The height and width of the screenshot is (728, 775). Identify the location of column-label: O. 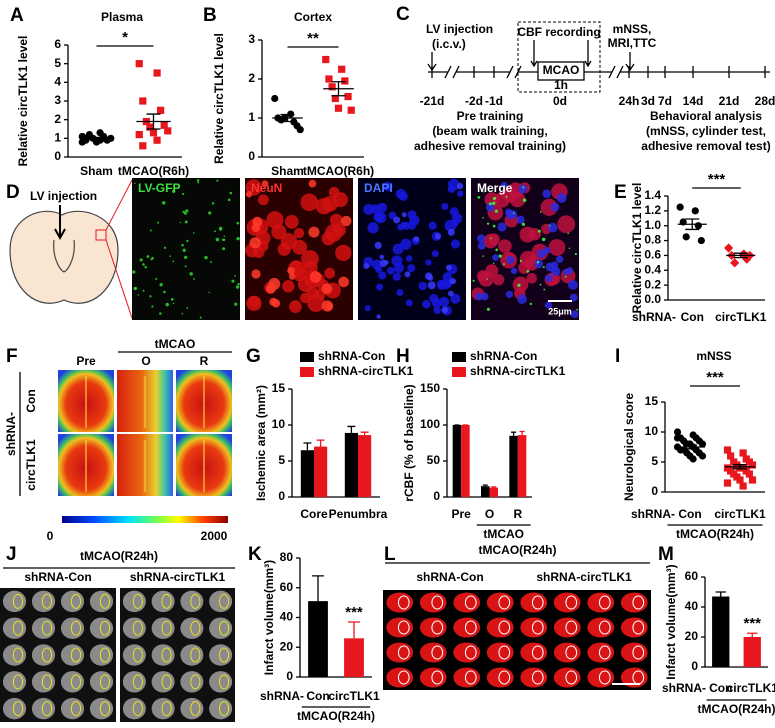
(145, 361).